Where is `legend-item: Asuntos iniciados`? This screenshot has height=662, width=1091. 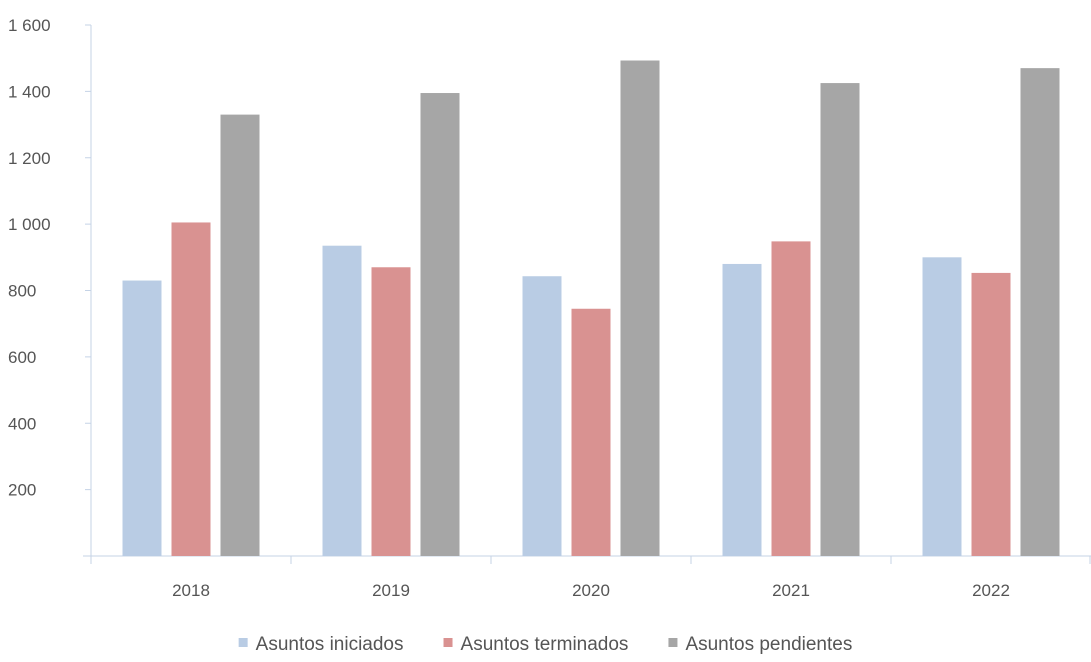
legend-item: Asuntos iniciados is located at coordinates (321, 644).